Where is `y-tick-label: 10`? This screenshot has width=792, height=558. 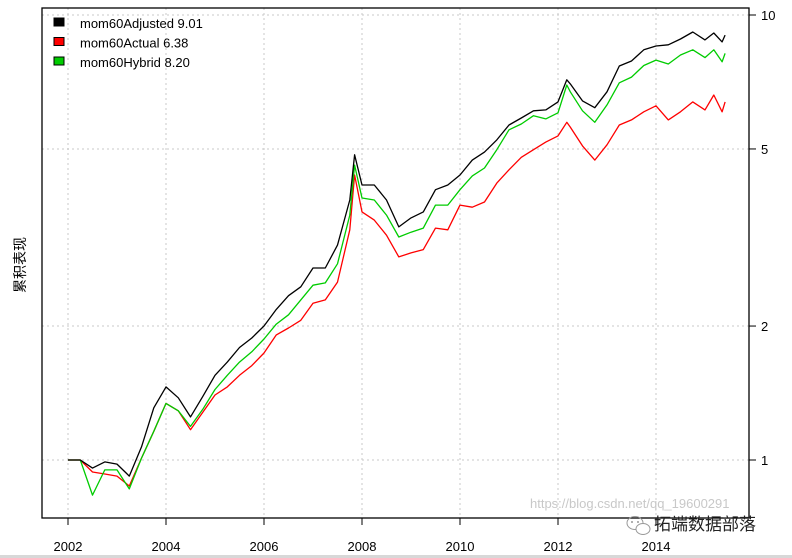 y-tick-label: 10 is located at coordinates (768, 15).